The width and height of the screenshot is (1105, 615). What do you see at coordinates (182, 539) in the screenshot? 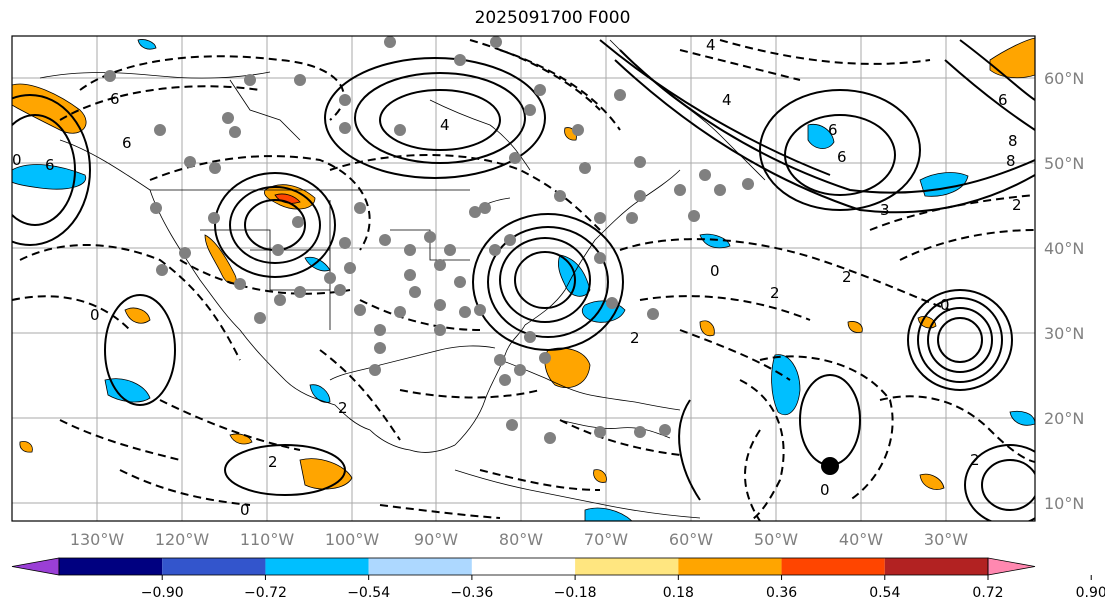
I see `lon-label: 120°W` at bounding box center [182, 539].